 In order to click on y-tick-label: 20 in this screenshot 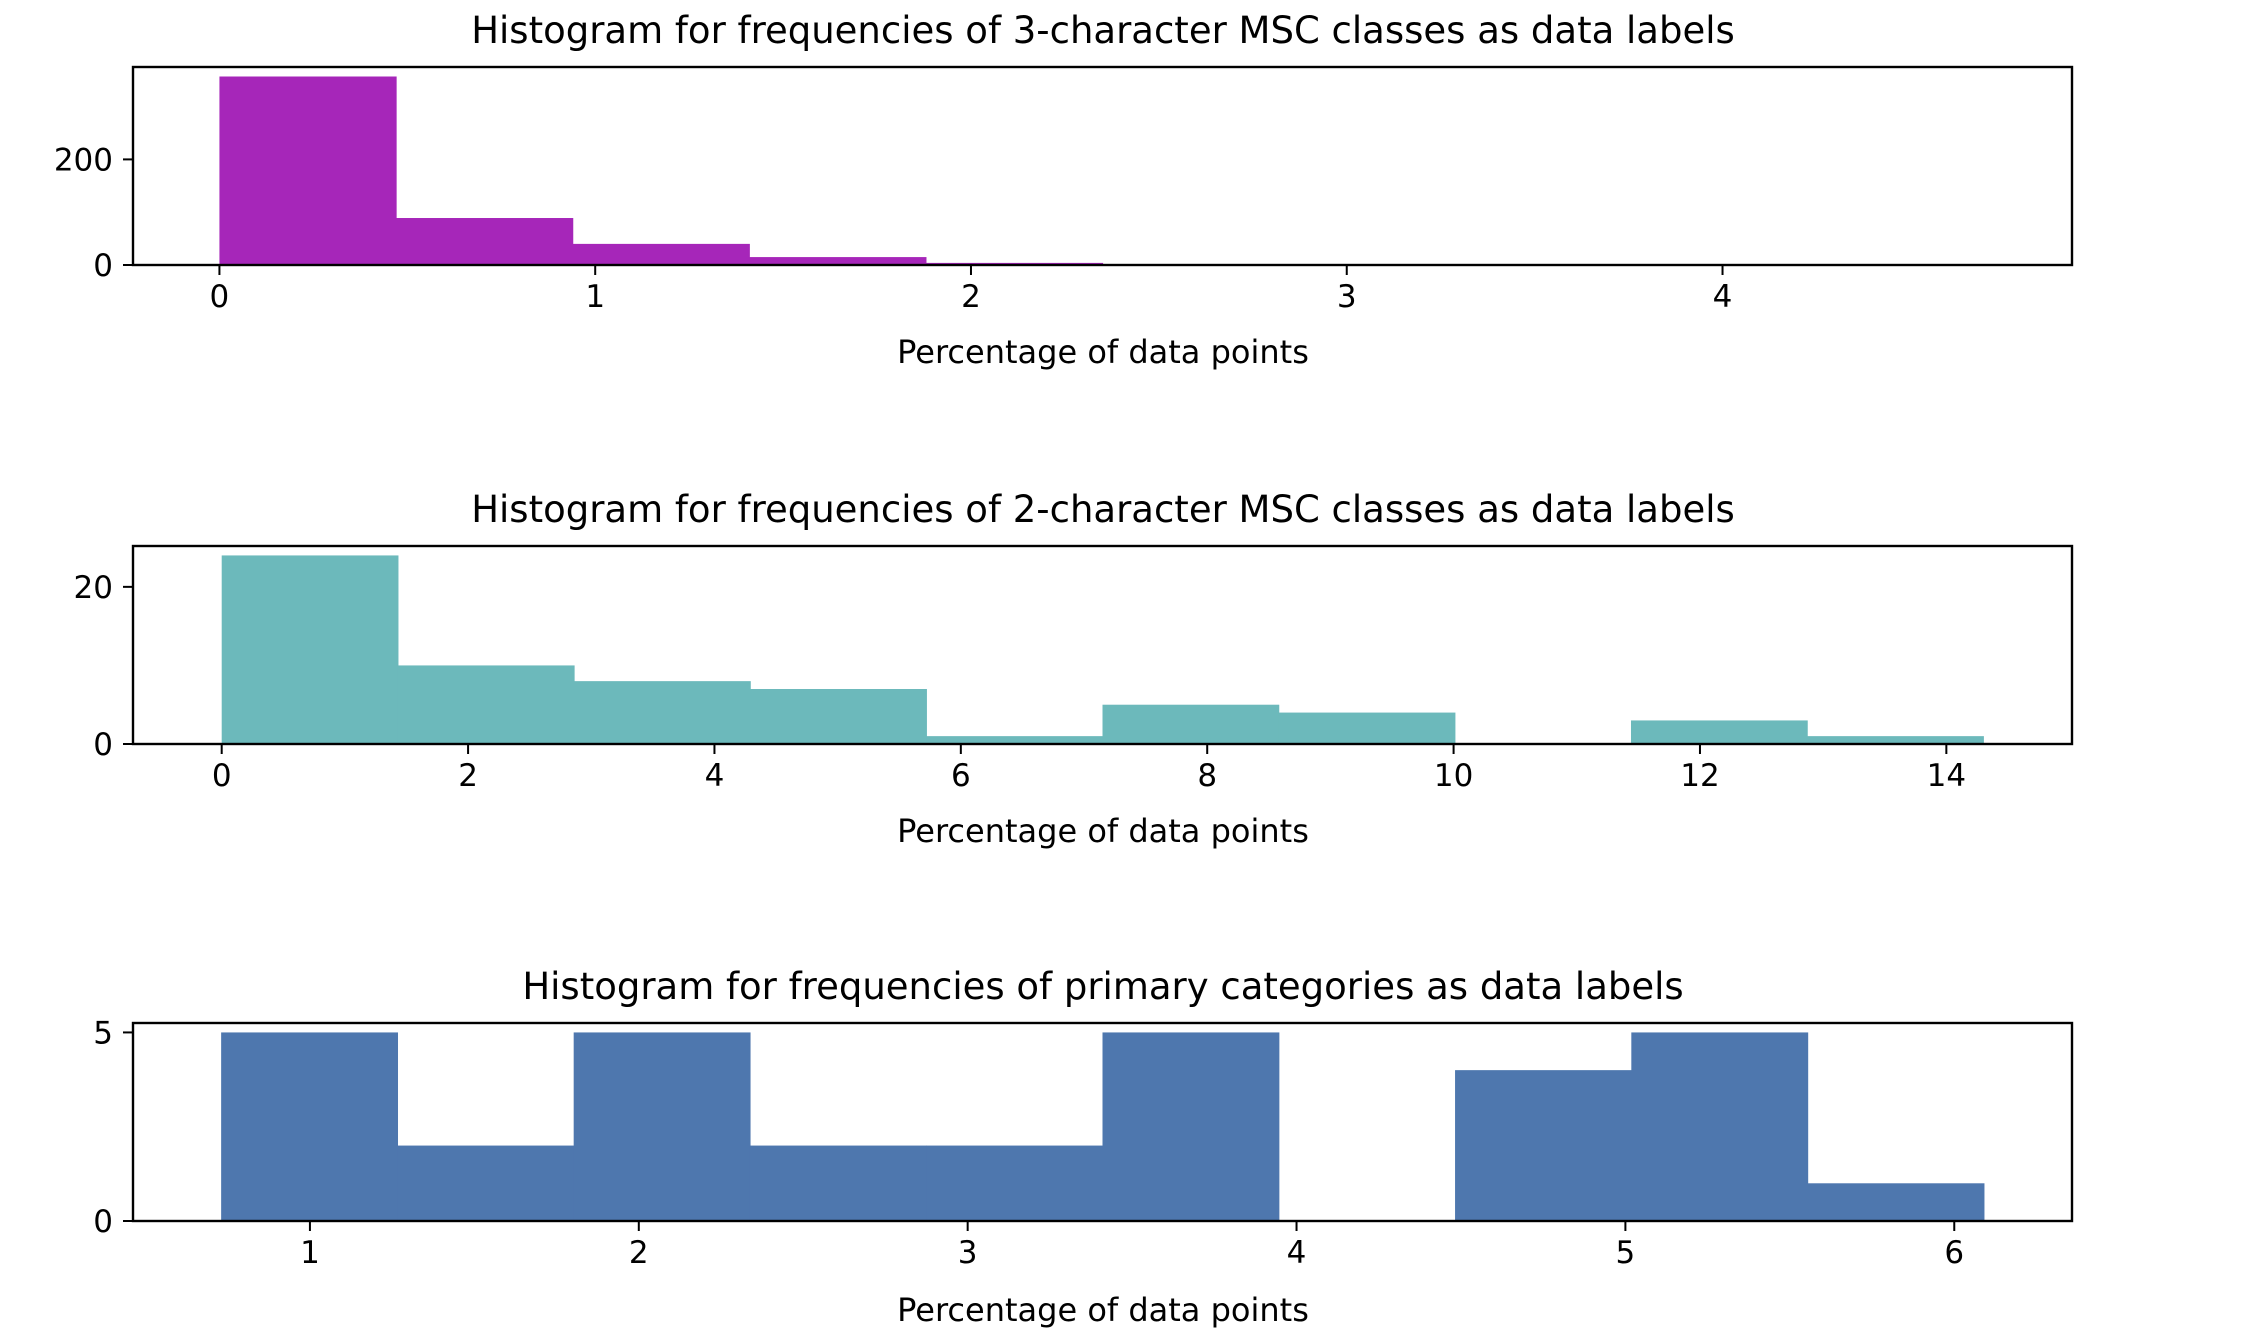, I will do `click(93, 588)`.